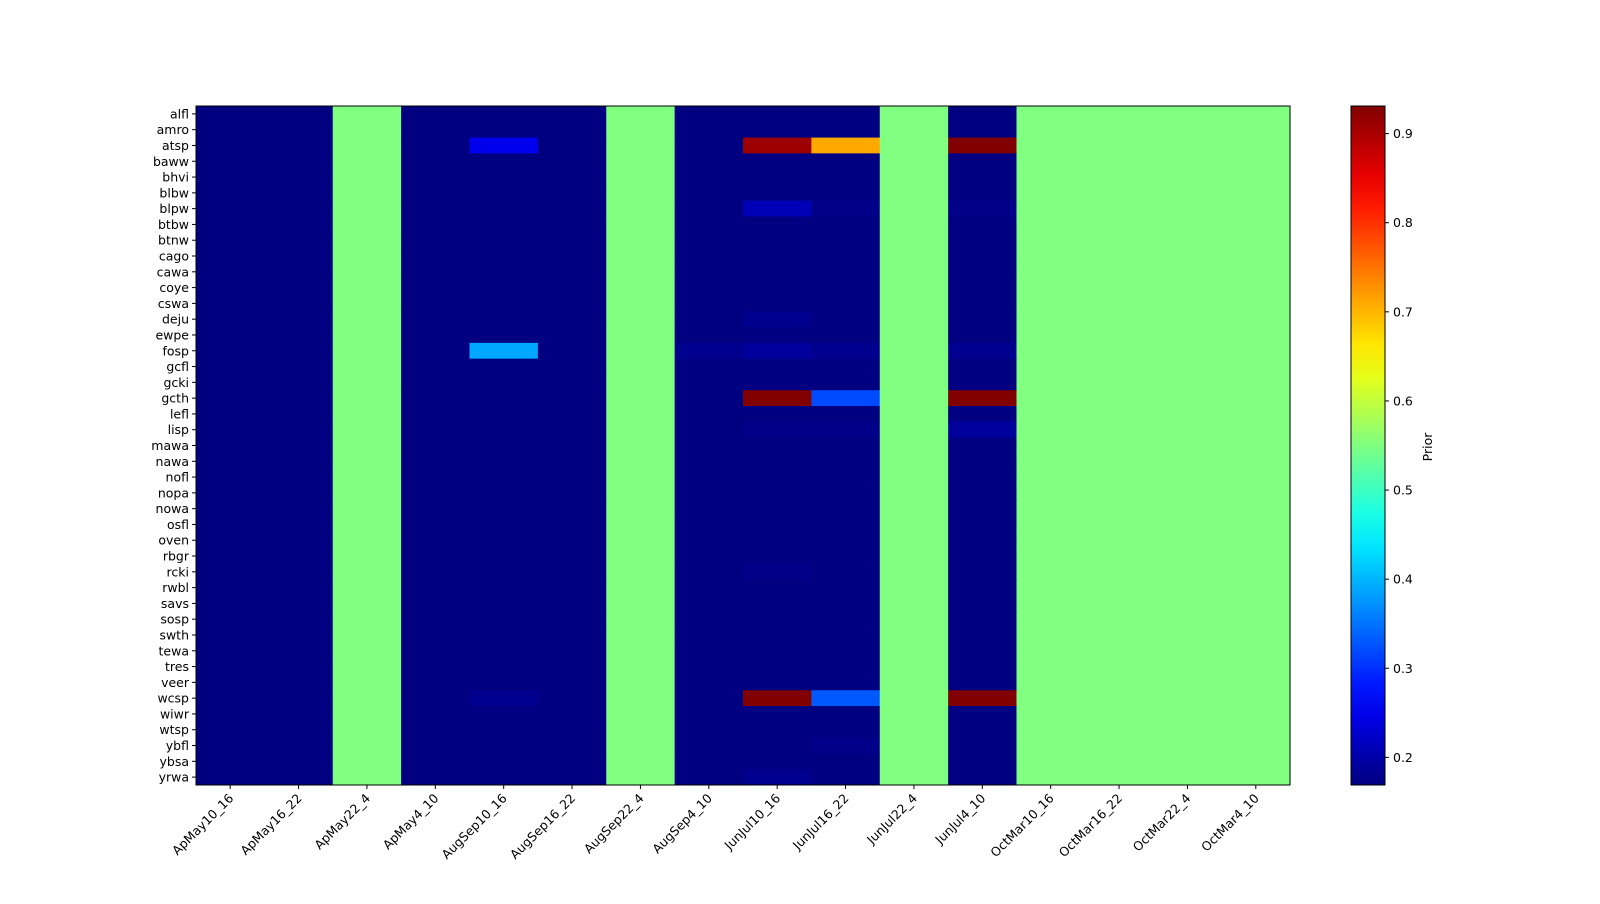 This screenshot has width=1600, height=904. I want to click on colorbar-axis: 0.2 0.3 0.4 0.5 0.6 0.7 0.8 0.9, so click(1399, 445).